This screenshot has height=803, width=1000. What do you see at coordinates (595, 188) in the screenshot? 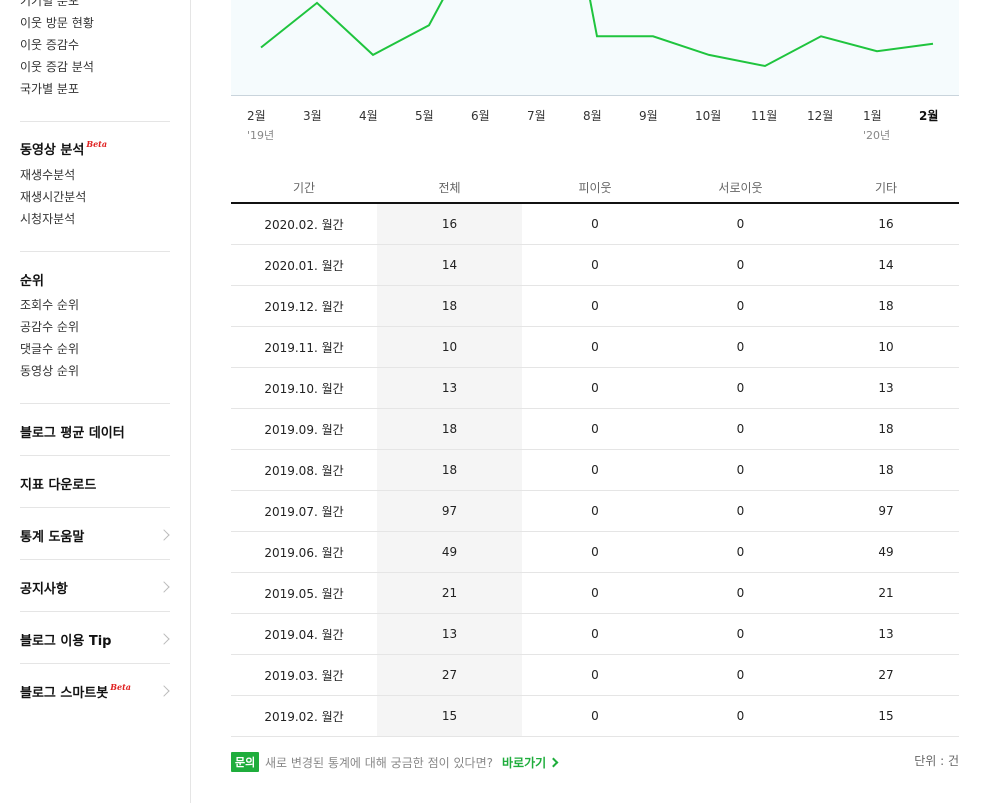
I see `col-header-neighbor: 피이웃` at bounding box center [595, 188].